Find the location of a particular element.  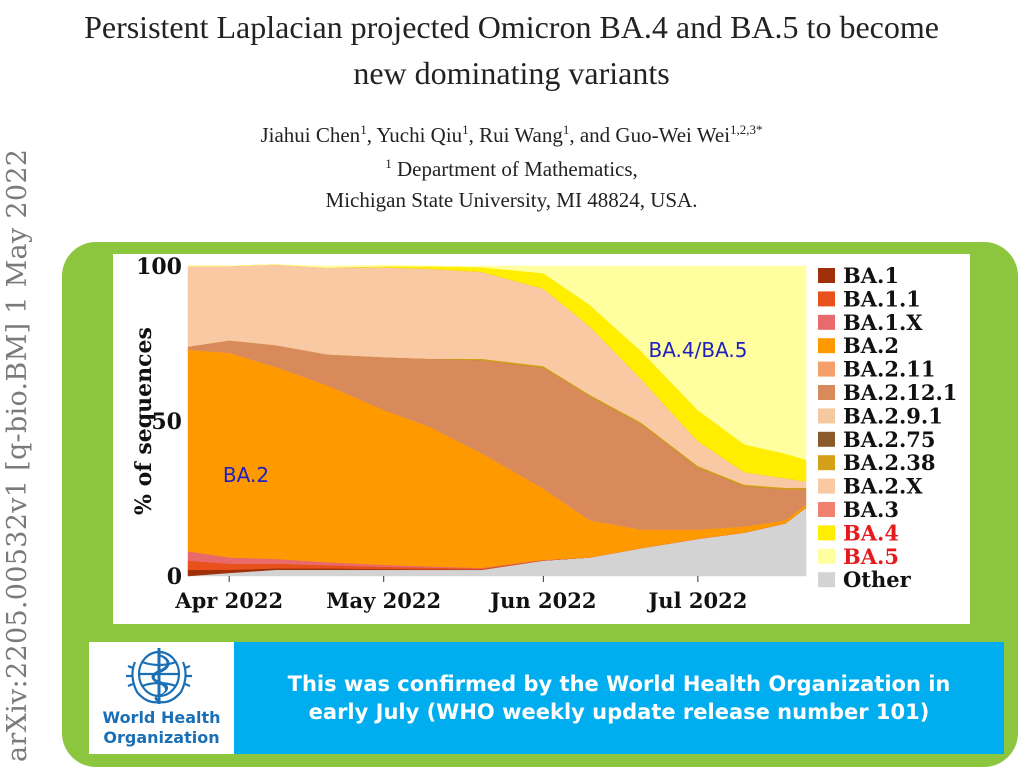

legend-label: BA.2.11 is located at coordinates (889, 369).